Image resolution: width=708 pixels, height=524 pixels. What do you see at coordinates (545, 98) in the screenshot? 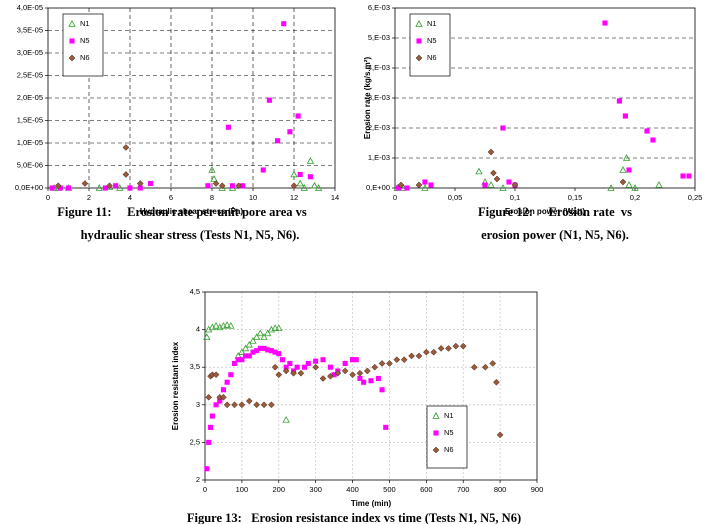
I see `plot-frame` at bounding box center [545, 98].